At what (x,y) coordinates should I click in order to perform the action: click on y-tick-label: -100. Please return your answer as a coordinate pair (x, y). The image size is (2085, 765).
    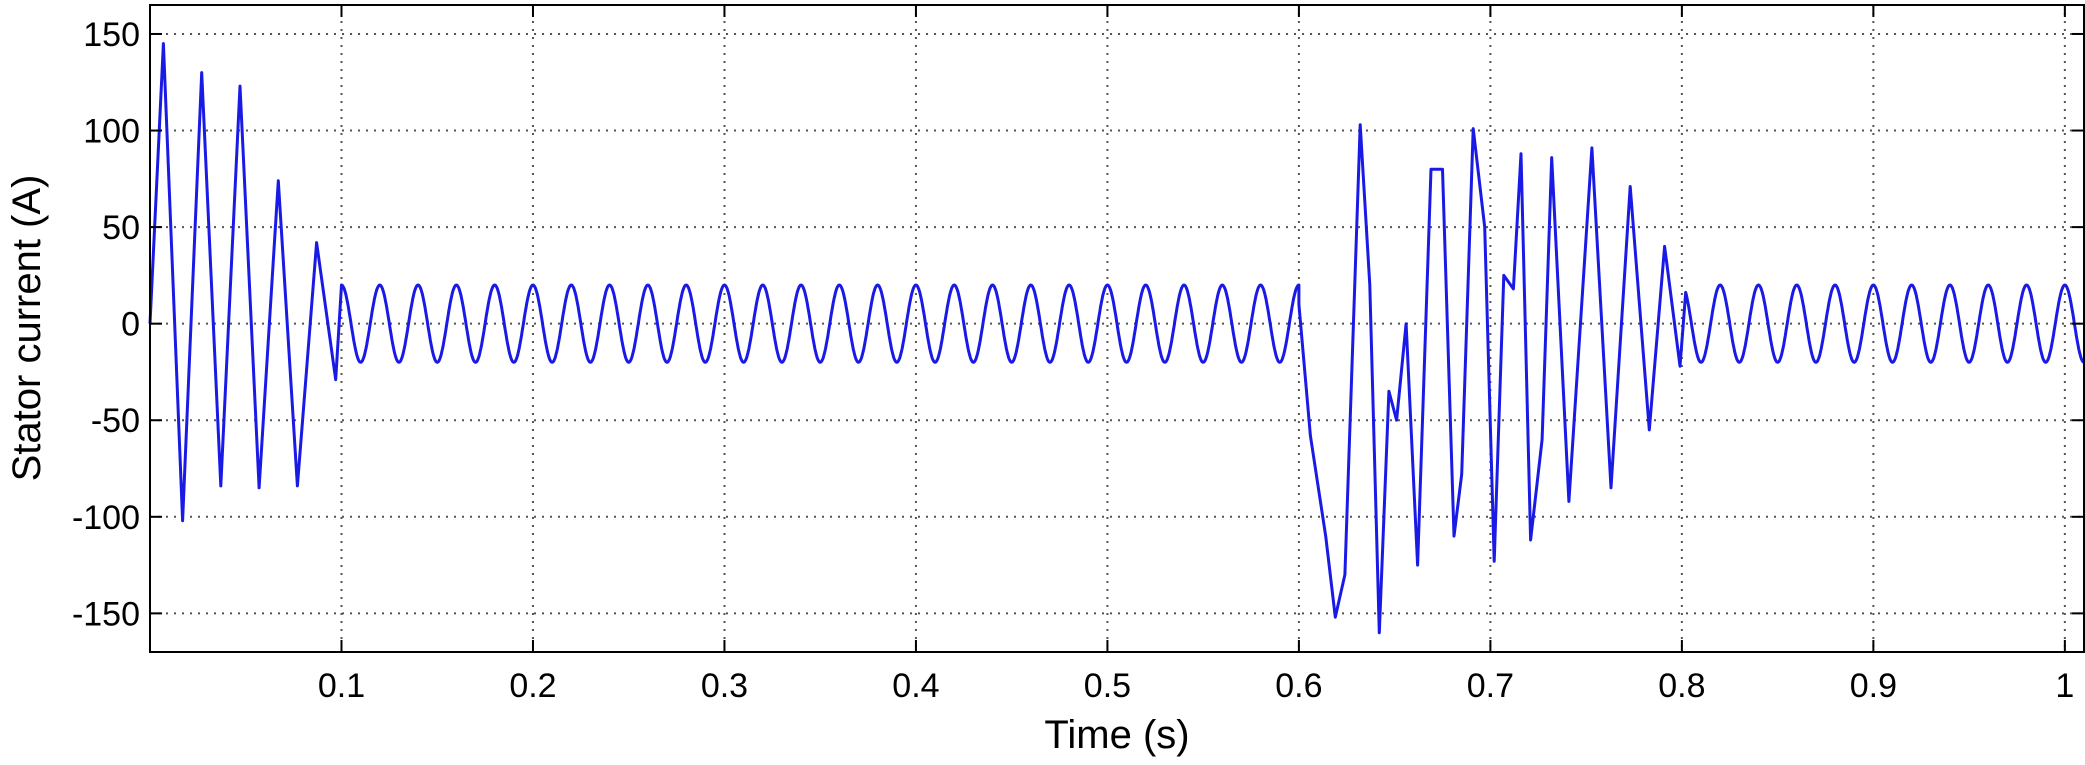
    Looking at the image, I should click on (106, 518).